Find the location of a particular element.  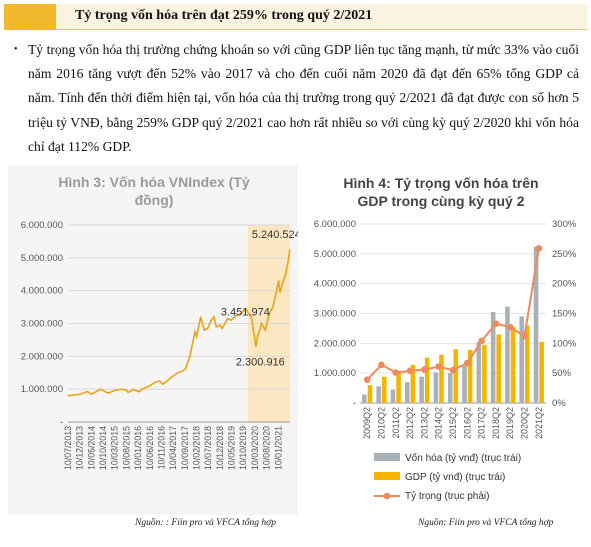

annotation-label: 3.451.974 is located at coordinates (245, 313).